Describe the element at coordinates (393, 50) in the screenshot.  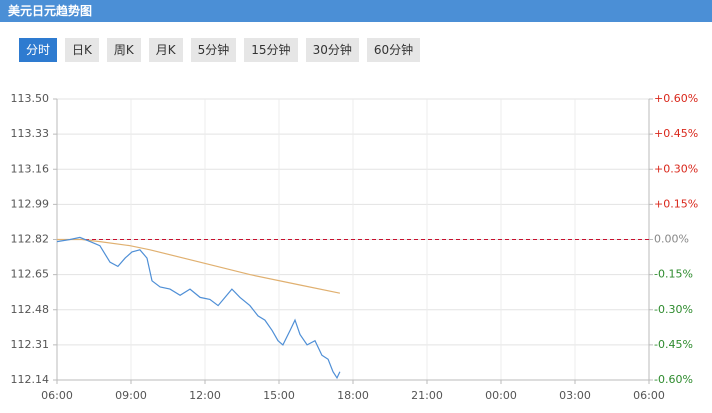
I see `tab: 60分钟` at that location.